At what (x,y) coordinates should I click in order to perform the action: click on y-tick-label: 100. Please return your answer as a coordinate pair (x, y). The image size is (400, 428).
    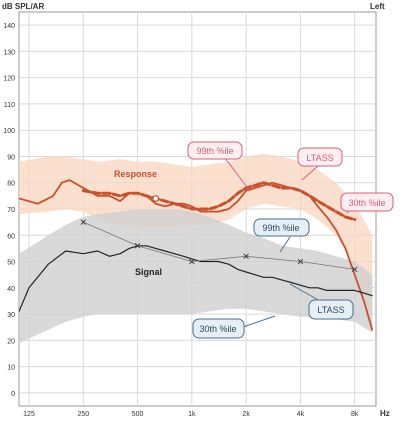
    Looking at the image, I should click on (9, 131).